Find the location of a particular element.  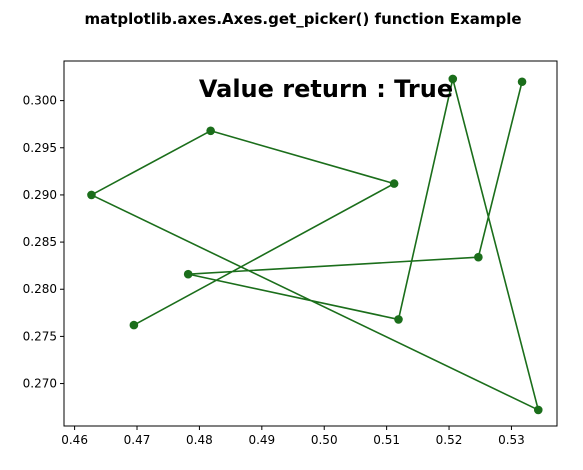

y-axis: 0.270 0.275 0.280 0.285 0.290 0.295 0.300 is located at coordinates (43, 242).